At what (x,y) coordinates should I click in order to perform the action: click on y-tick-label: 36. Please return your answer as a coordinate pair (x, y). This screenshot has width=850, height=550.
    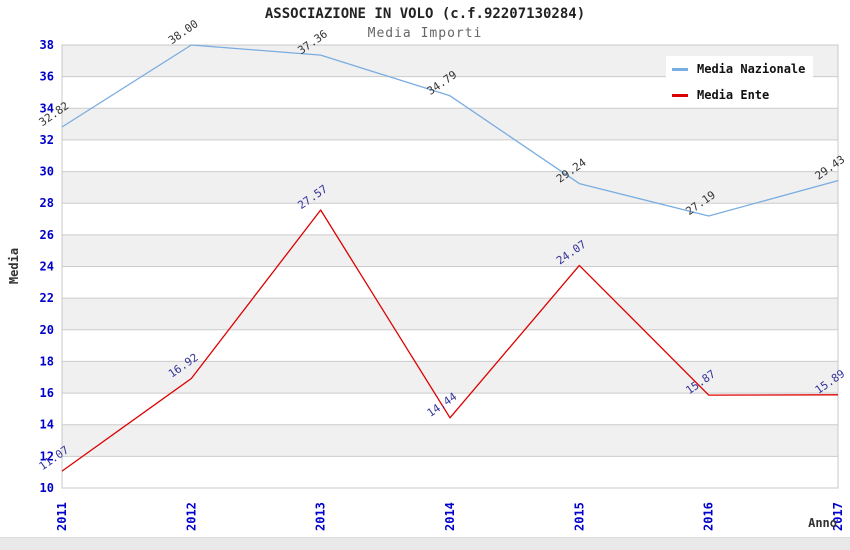
    Looking at the image, I should click on (47, 77).